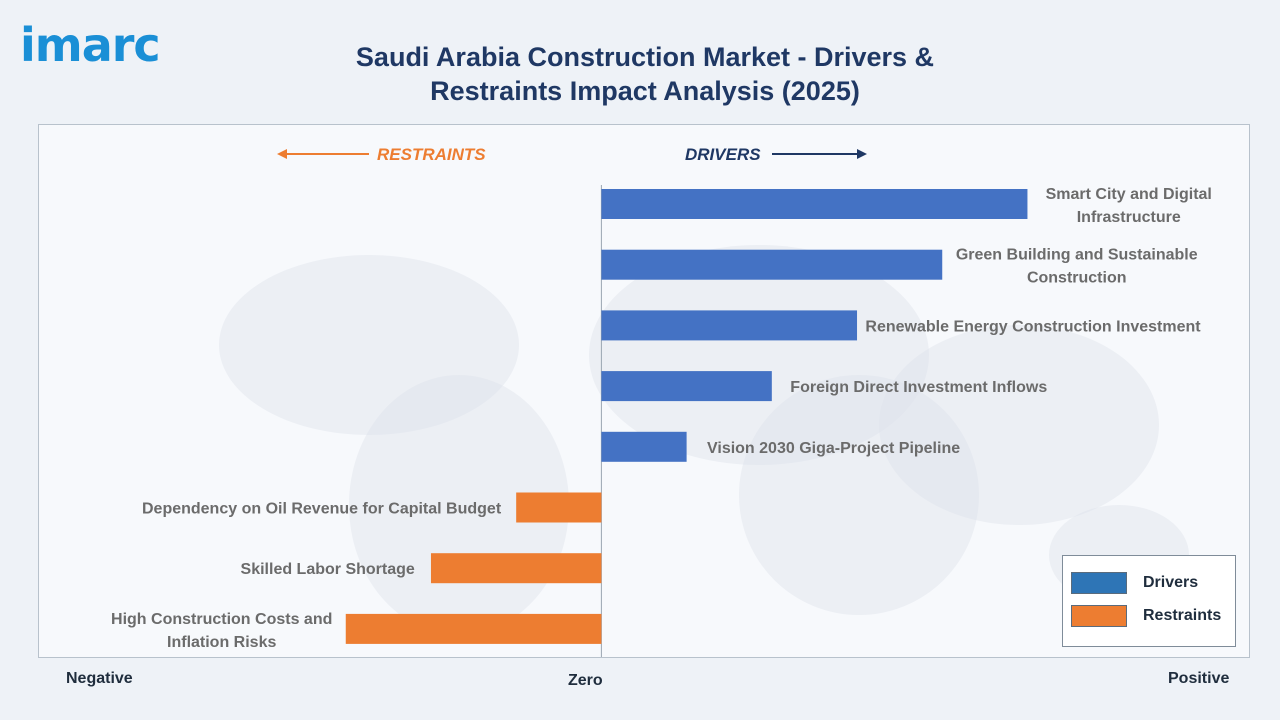 This screenshot has height=720, width=1280. What do you see at coordinates (1171, 582) in the screenshot?
I see `legend-label-drivers: Drivers` at bounding box center [1171, 582].